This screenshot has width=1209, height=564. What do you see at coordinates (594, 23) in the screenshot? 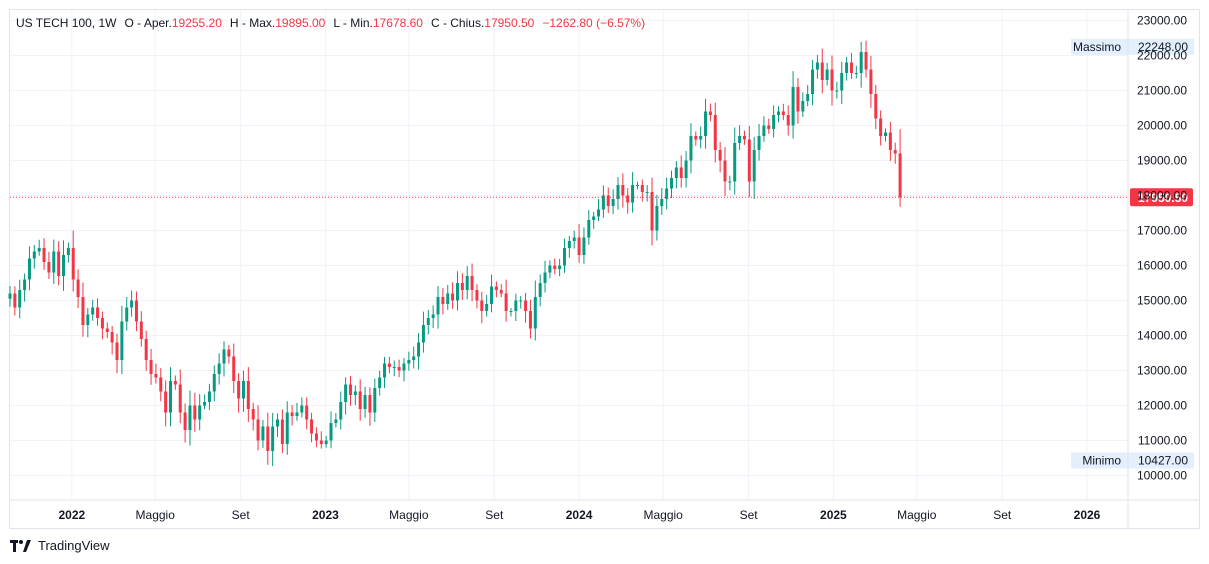
I see `change-value: −1262.80 (−6.57%)` at bounding box center [594, 23].